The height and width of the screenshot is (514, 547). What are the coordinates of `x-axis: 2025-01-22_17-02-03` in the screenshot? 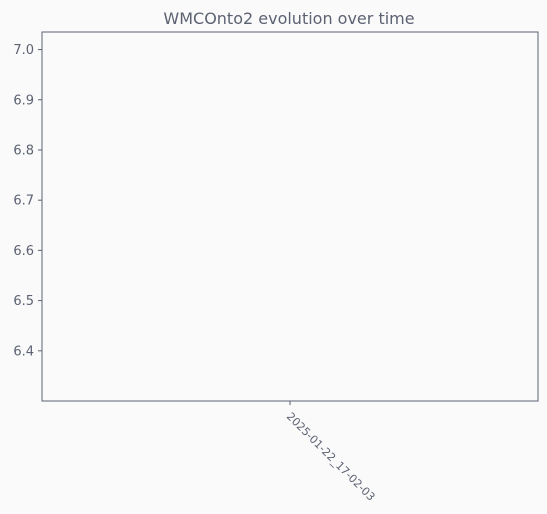 It's located at (331, 452).